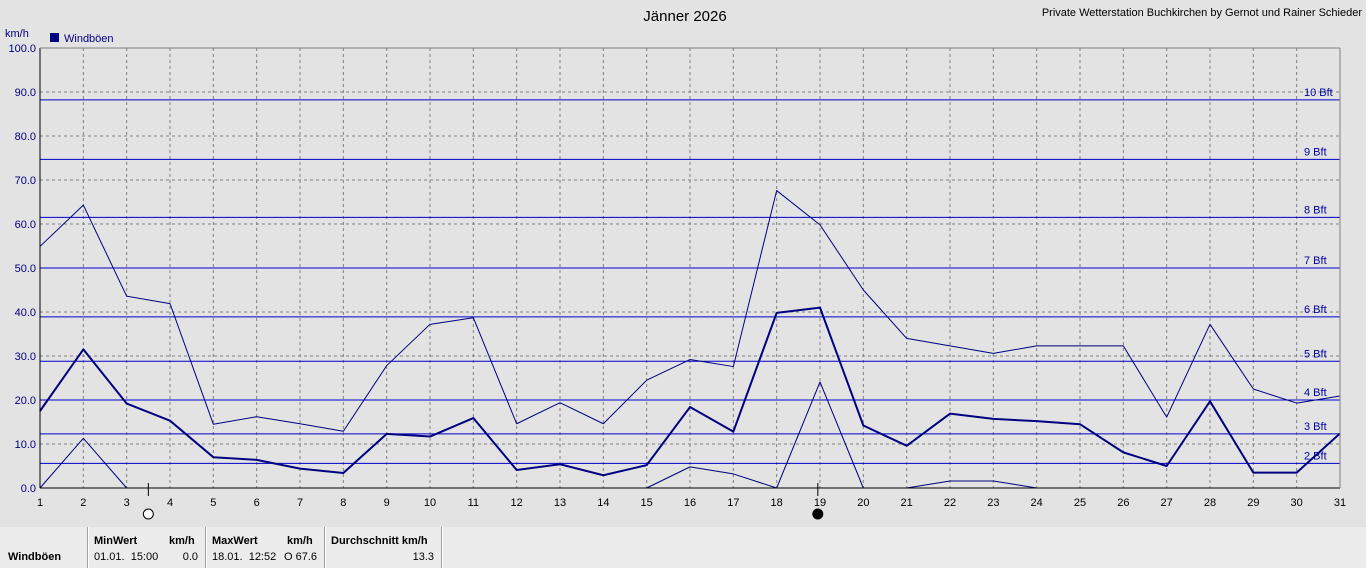  Describe the element at coordinates (483, 501) in the screenshot. I see `moon-phase-markers` at that location.